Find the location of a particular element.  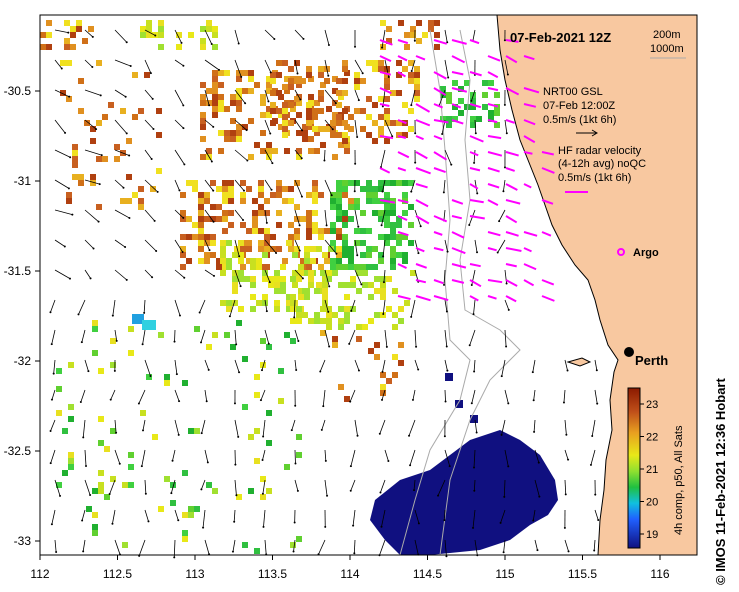

y-axis: -30.5 -31 -31.5 -32 -32.5 -33 is located at coordinates (22, 316).